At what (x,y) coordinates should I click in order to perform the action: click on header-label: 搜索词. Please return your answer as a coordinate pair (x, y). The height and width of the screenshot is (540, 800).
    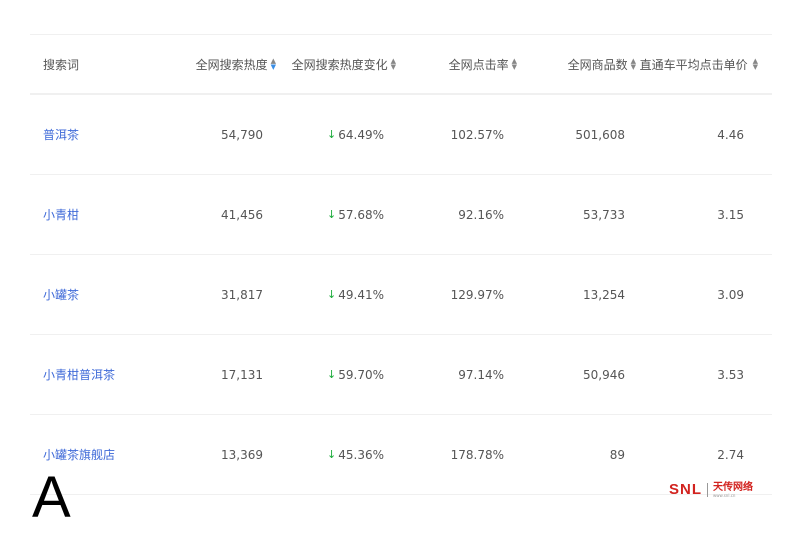
    Looking at the image, I should click on (61, 64).